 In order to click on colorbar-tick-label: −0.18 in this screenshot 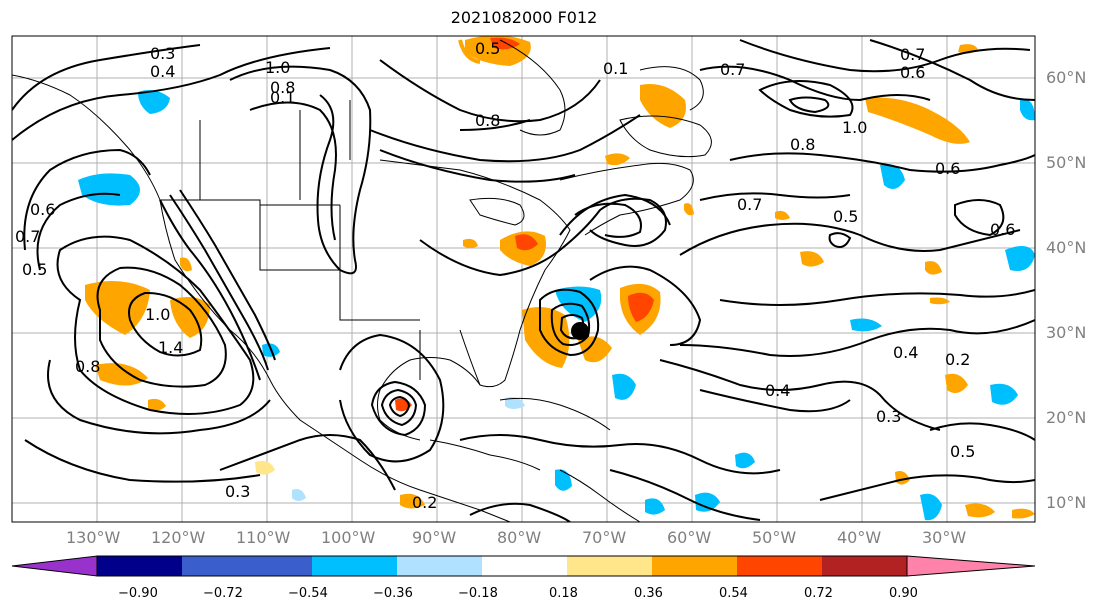, I will do `click(478, 593)`.